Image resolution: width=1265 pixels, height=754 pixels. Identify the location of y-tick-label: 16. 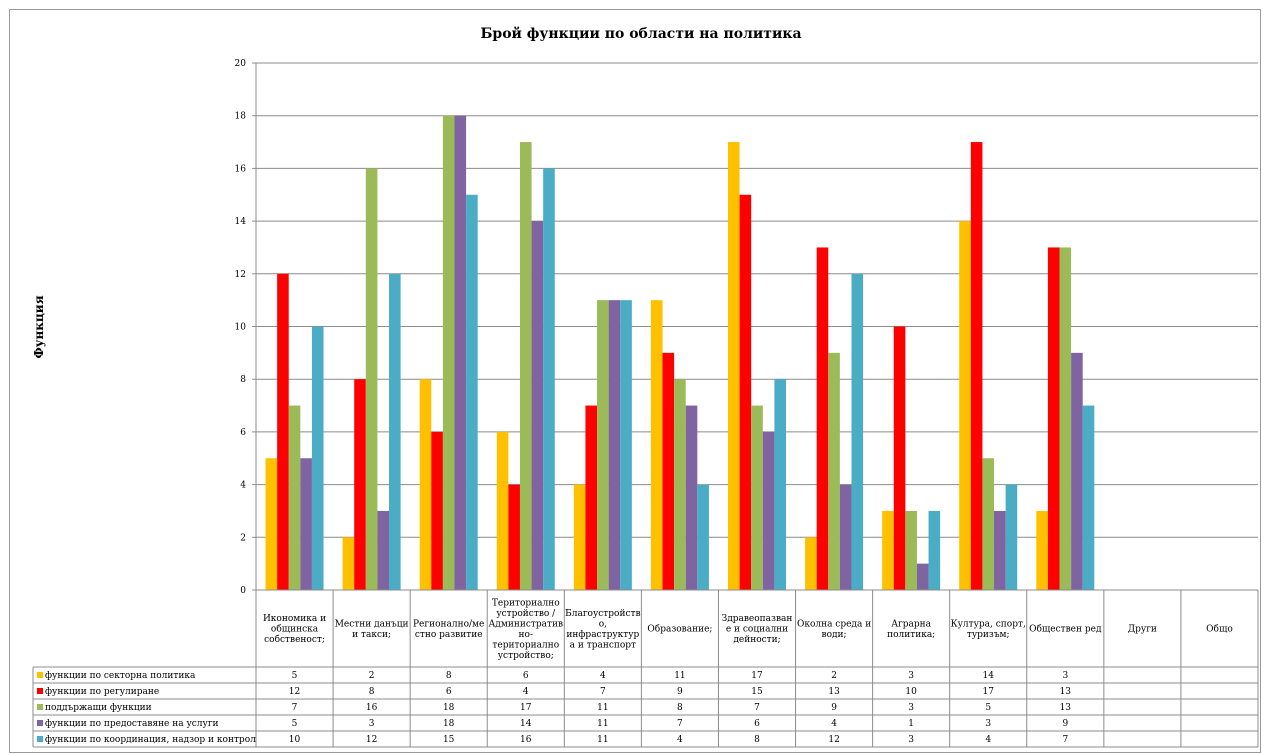
(241, 169).